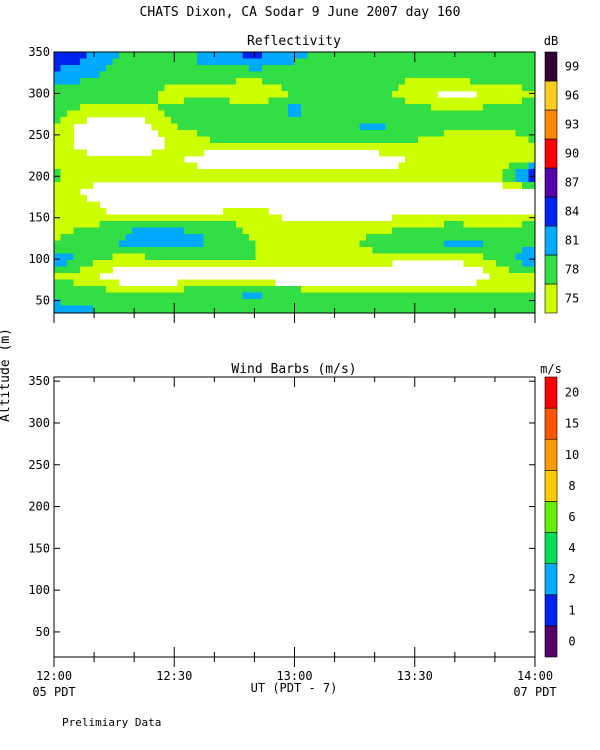 The image size is (600, 750). What do you see at coordinates (39, 590) in the screenshot?
I see `wind-barbs-y-tick-label: 100` at bounding box center [39, 590].